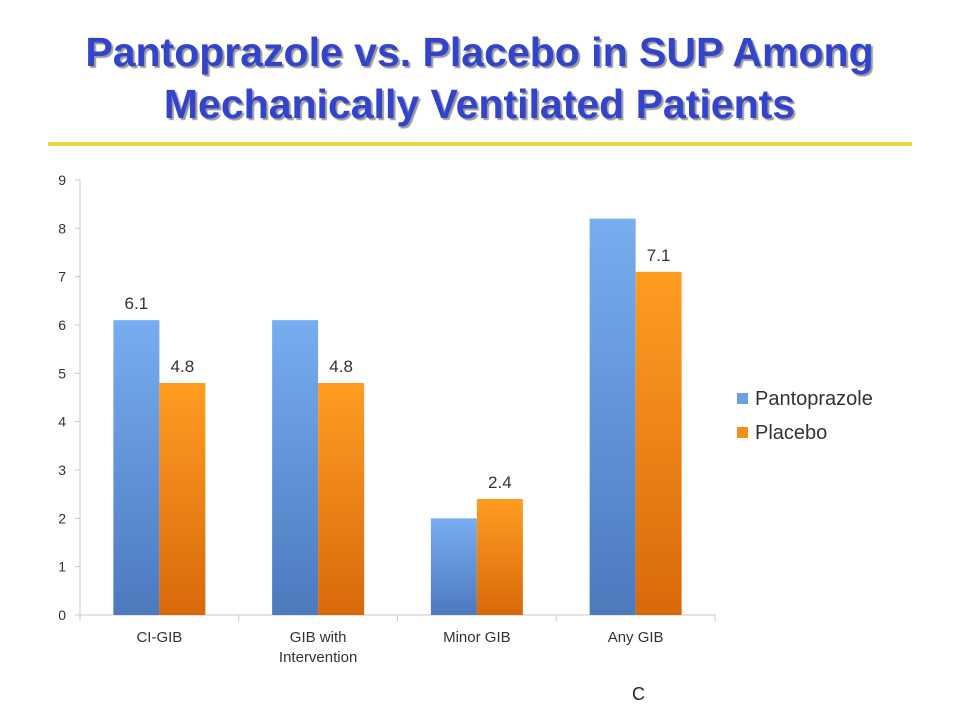 This screenshot has width=959, height=719. I want to click on y-tick-label: 3, so click(62, 470).